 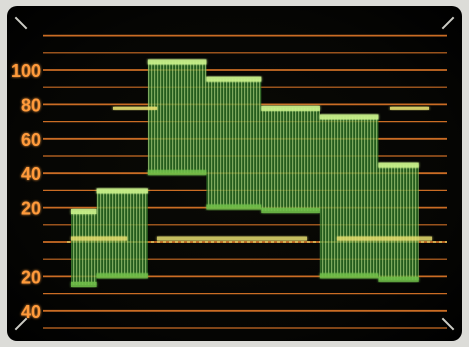 What do you see at coordinates (31, 105) in the screenshot?
I see `scale-label: 80` at bounding box center [31, 105].